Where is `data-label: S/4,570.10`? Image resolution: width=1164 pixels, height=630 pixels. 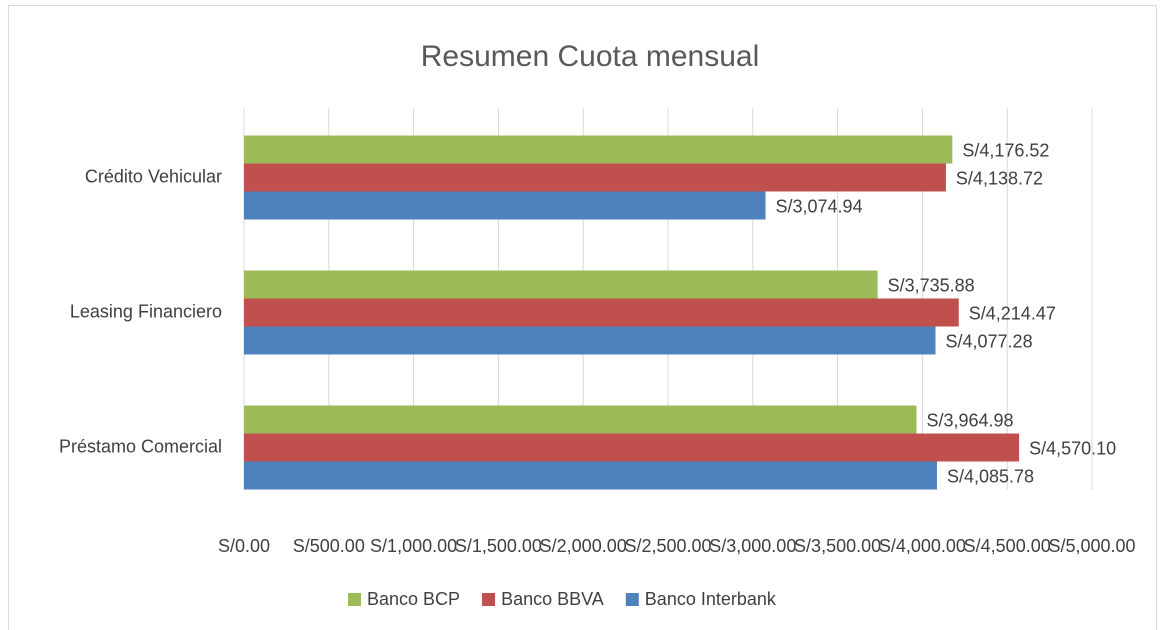
data-label: S/4,570.10 is located at coordinates (1072, 448).